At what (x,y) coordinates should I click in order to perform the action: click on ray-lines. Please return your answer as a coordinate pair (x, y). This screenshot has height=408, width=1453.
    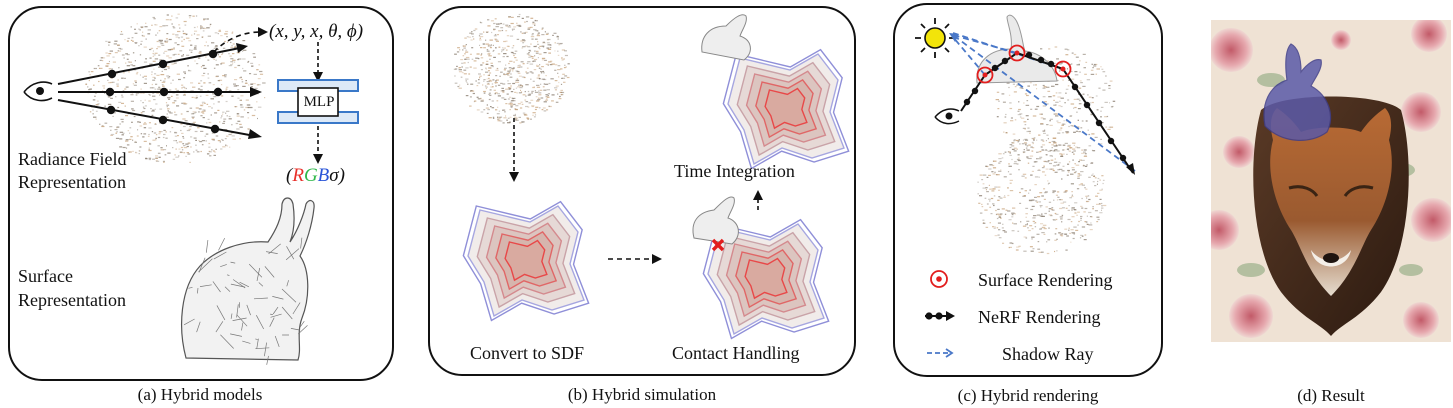
    Looking at the image, I should click on (156, 92).